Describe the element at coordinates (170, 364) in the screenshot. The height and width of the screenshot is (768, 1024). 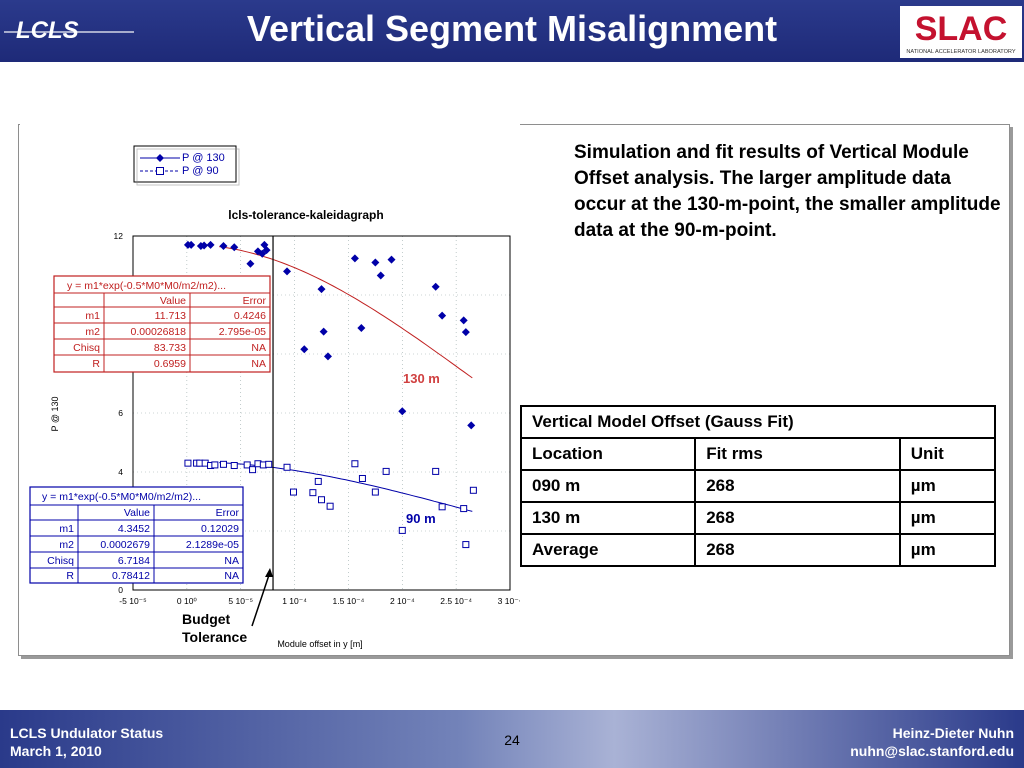
I see `fit-130-value: 0.6959` at that location.